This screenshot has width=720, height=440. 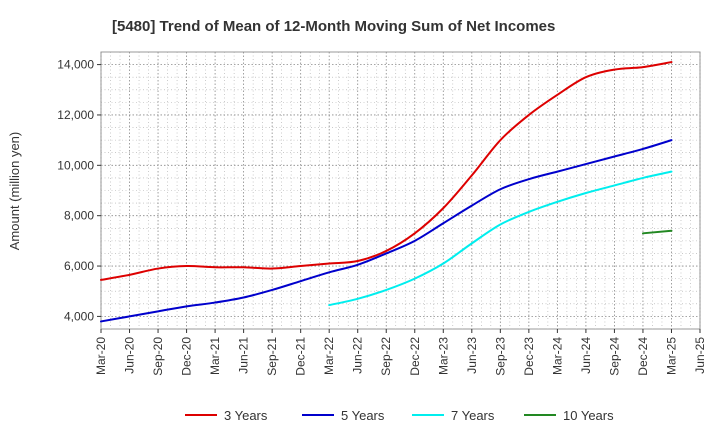 I want to click on y-tick-label: 6,000, so click(x=79, y=266).